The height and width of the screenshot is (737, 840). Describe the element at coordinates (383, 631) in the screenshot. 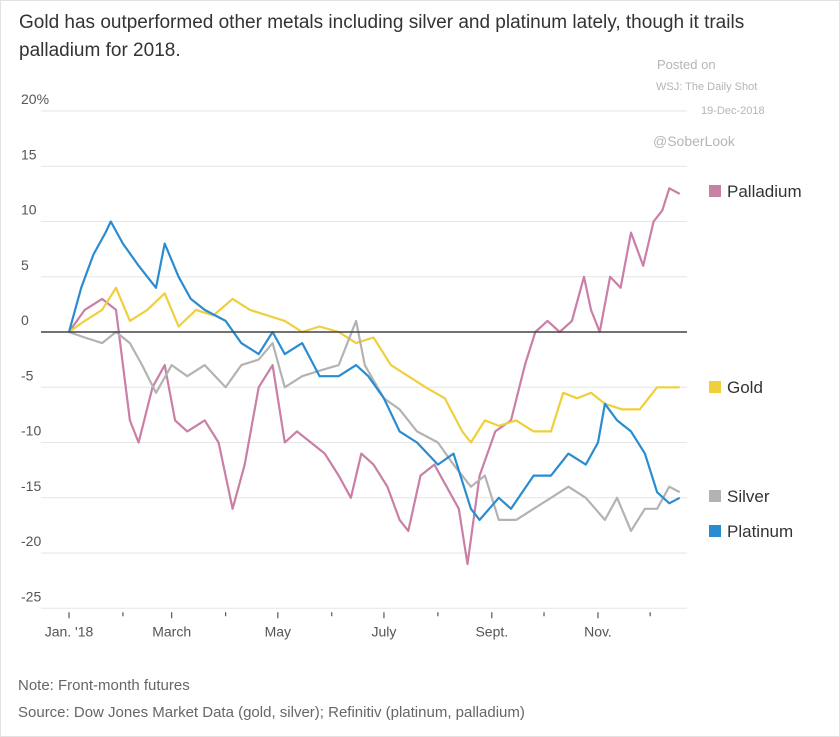

I see `x-tick-label: July` at that location.